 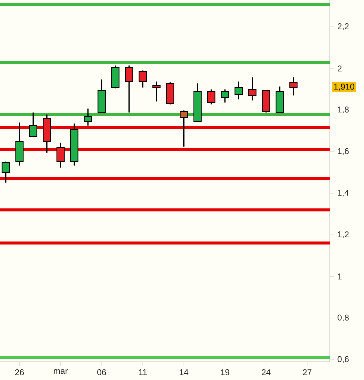 What do you see at coordinates (143, 373) in the screenshot?
I see `x-tick-label: 11` at bounding box center [143, 373].